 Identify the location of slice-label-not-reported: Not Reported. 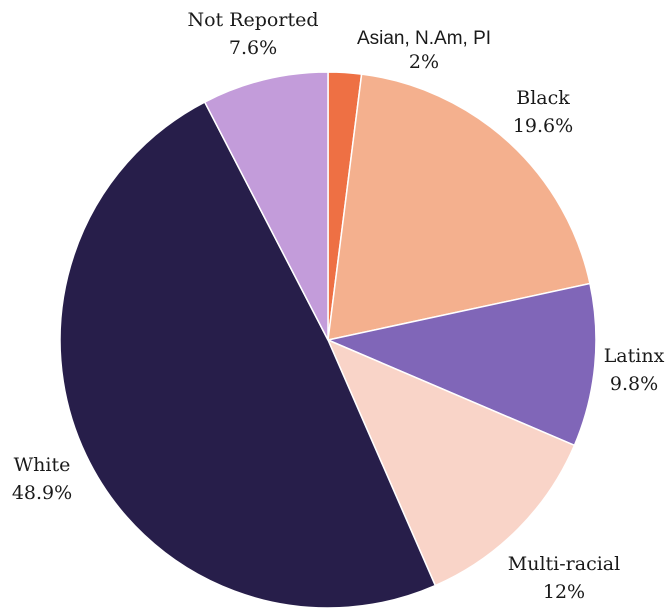
(252, 20).